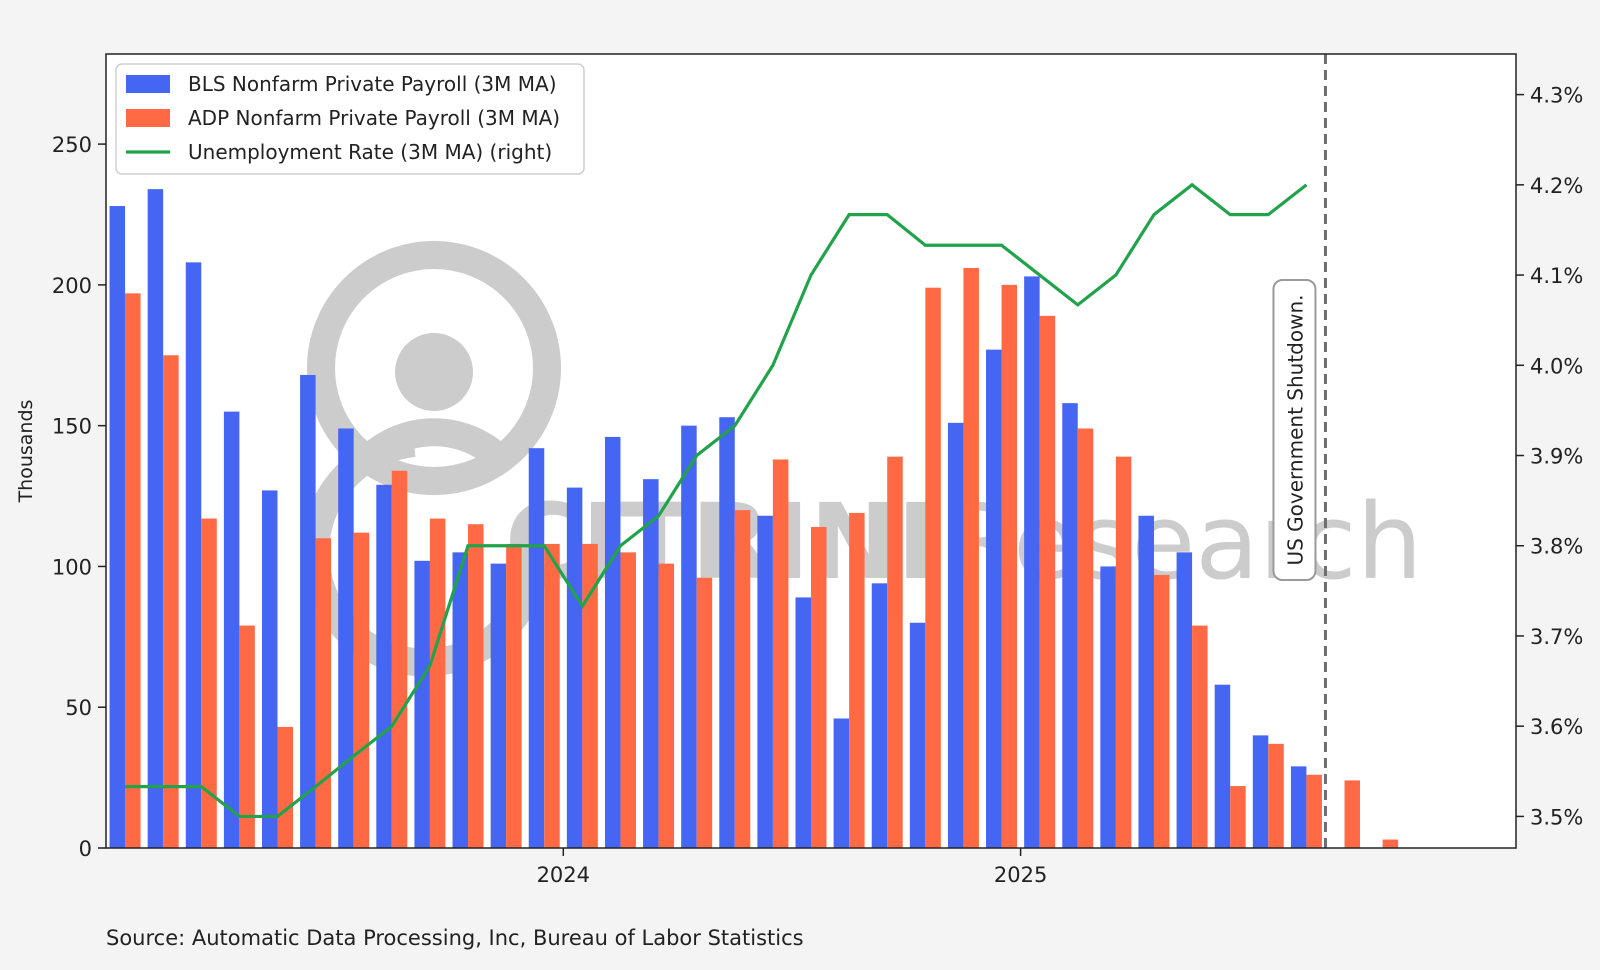 This screenshot has width=1600, height=970. Describe the element at coordinates (1556, 366) in the screenshot. I see `right-tick-label-5: 4.0%` at that location.